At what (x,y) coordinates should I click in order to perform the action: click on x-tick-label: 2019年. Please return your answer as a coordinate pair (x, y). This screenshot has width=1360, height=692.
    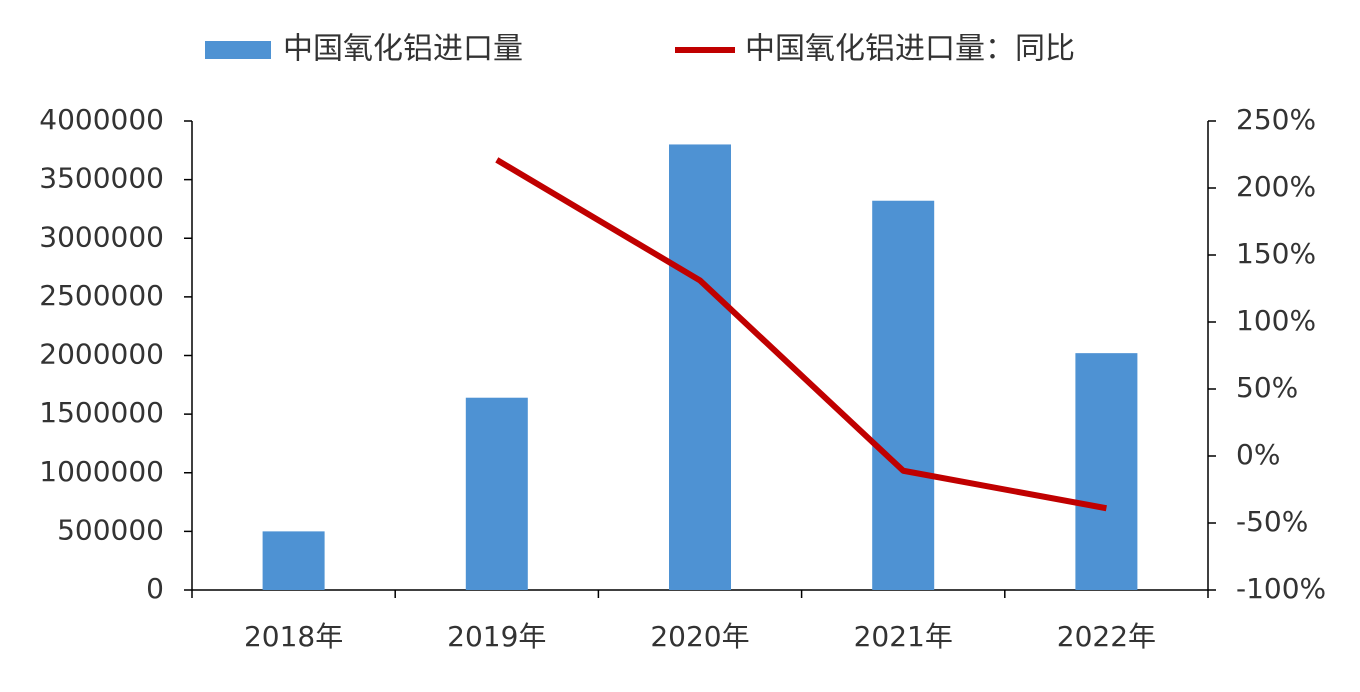
    Looking at the image, I should click on (496, 636).